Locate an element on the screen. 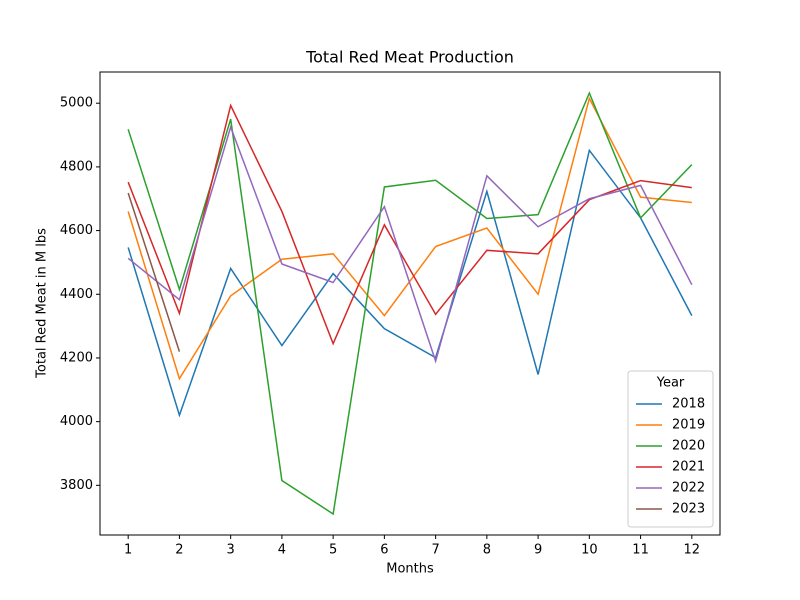  legend-label: 2020 is located at coordinates (688, 446).